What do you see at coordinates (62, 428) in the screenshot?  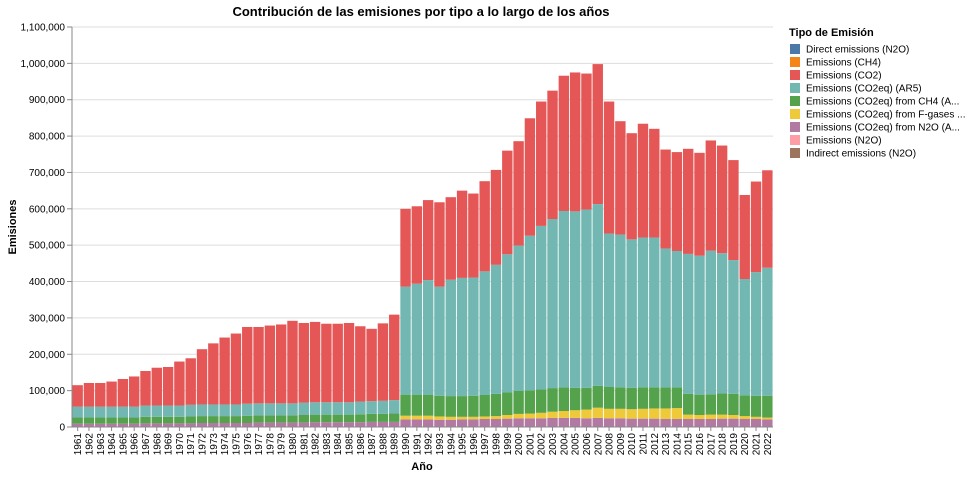 I see `y-tick-label: 0` at bounding box center [62, 428].